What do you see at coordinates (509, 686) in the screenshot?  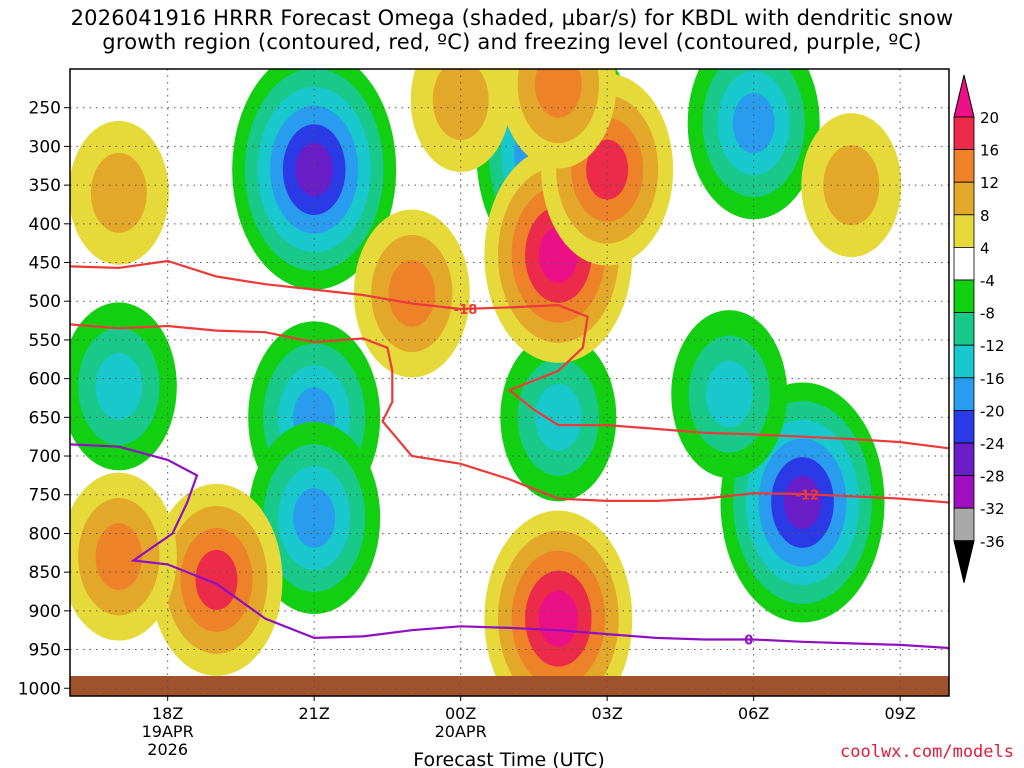 I see `ground-terrain` at bounding box center [509, 686].